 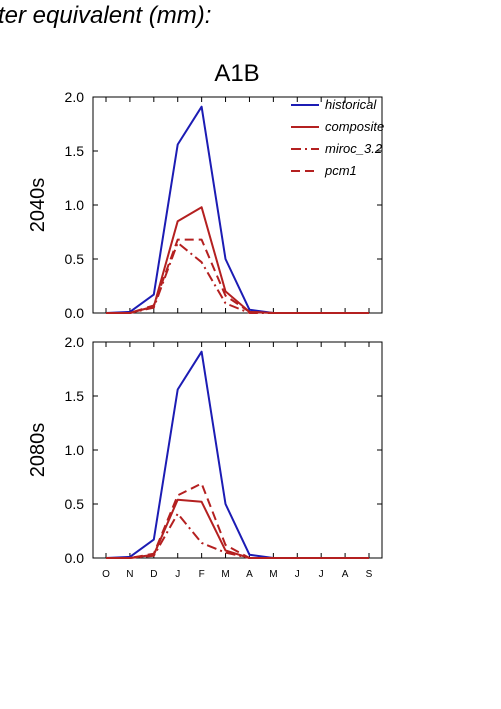 What do you see at coordinates (337, 137) in the screenshot?
I see `legend: historical composite miroc_3.2 pcm1` at bounding box center [337, 137].